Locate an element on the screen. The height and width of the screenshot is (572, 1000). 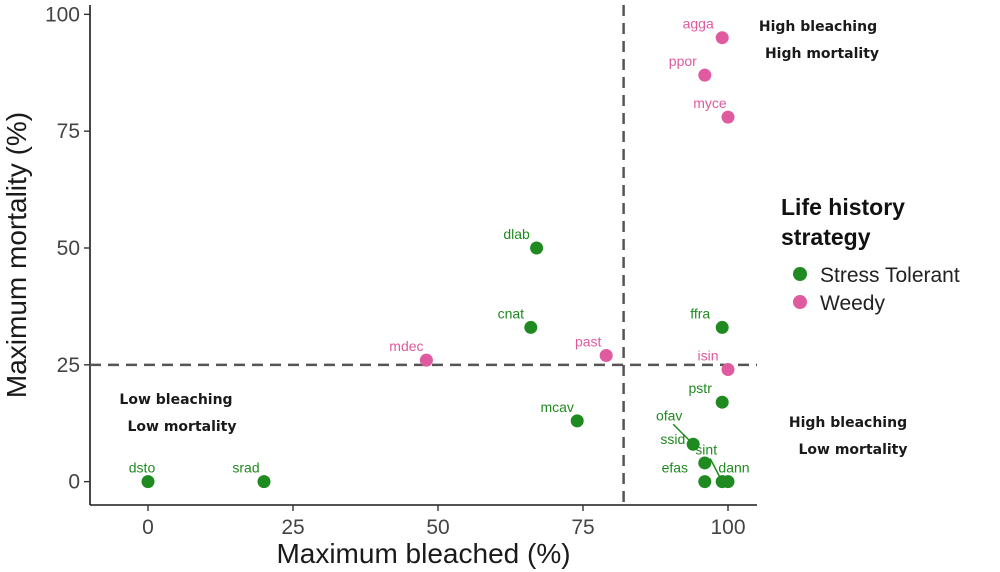
point-ofav is located at coordinates (693, 444).